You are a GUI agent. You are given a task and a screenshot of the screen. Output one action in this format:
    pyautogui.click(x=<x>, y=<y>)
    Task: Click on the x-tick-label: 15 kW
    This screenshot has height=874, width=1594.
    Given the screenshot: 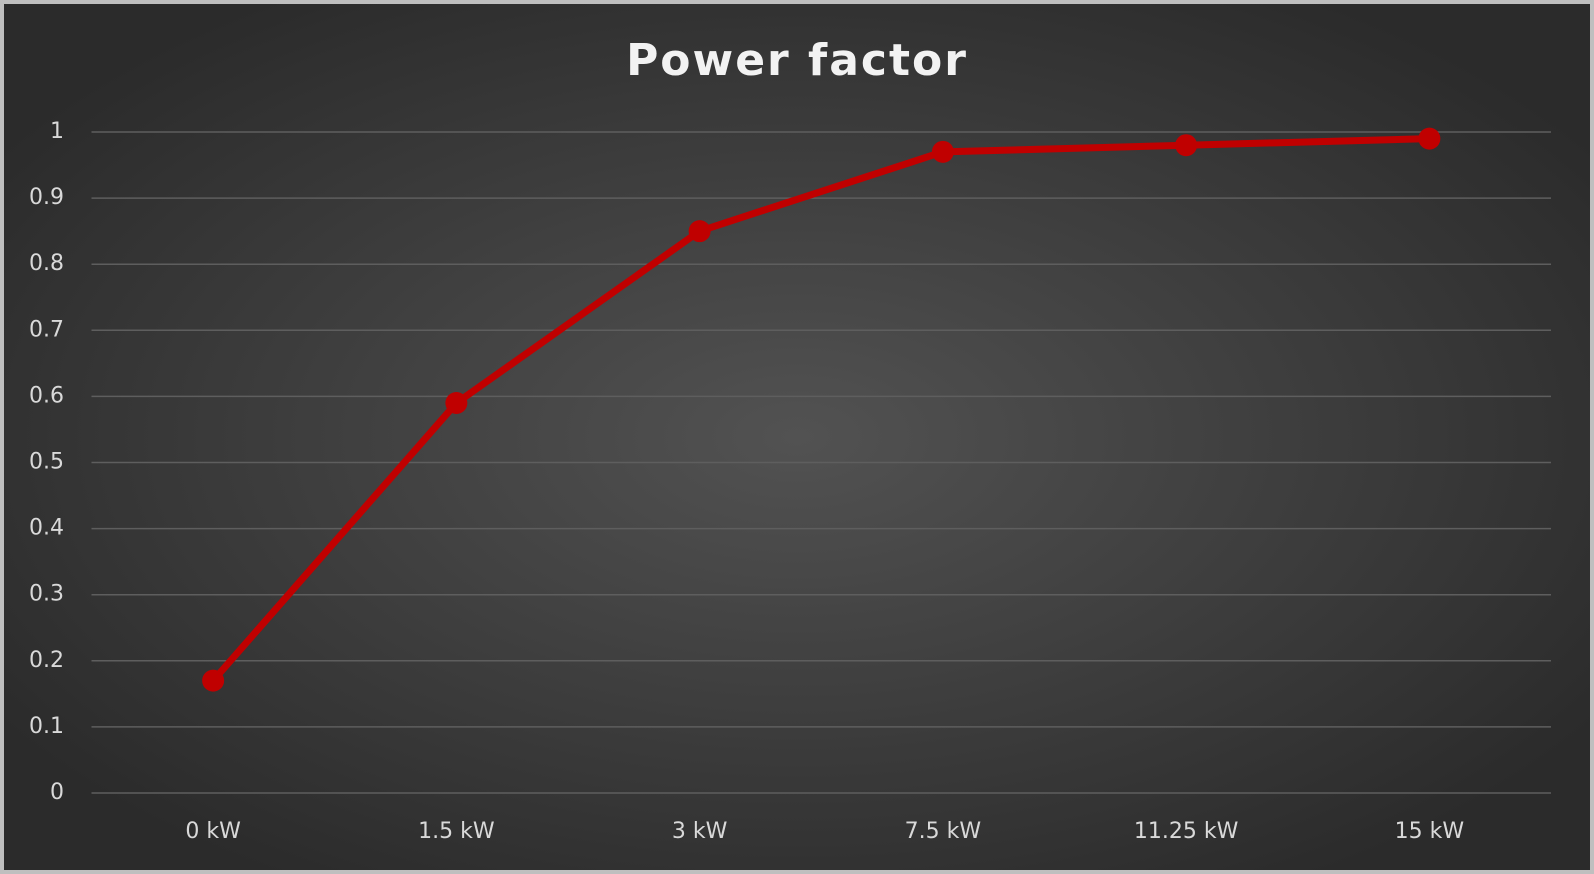 What is the action you would take?
    pyautogui.click(x=1430, y=831)
    